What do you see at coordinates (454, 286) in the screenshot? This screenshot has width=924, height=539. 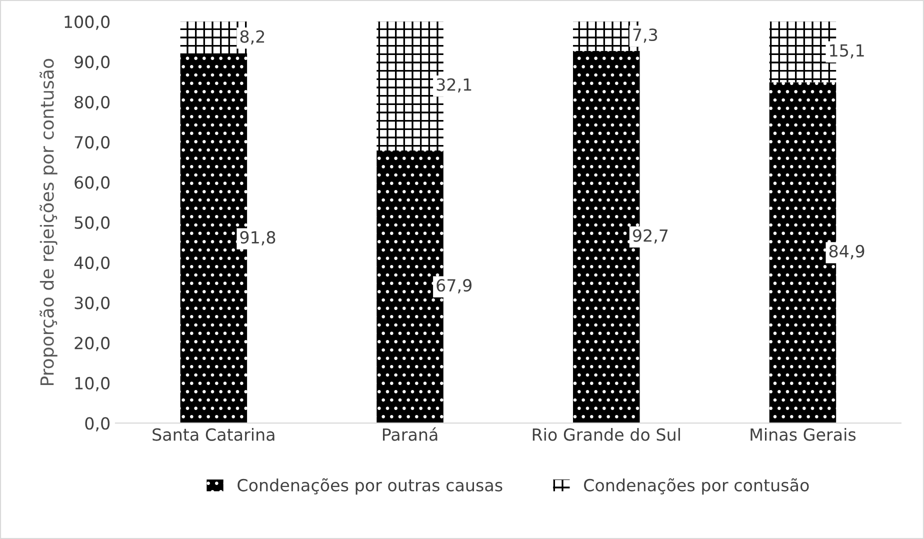 I see `data-label: 67,9` at bounding box center [454, 286].